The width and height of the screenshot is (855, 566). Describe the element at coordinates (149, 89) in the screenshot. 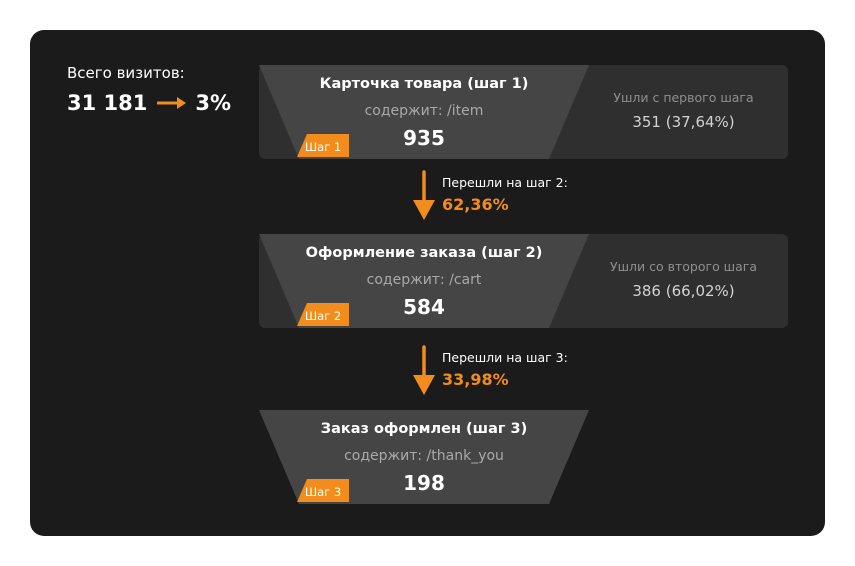

I see `total-visits-block: Всего визитов: 31 181 3%` at that location.